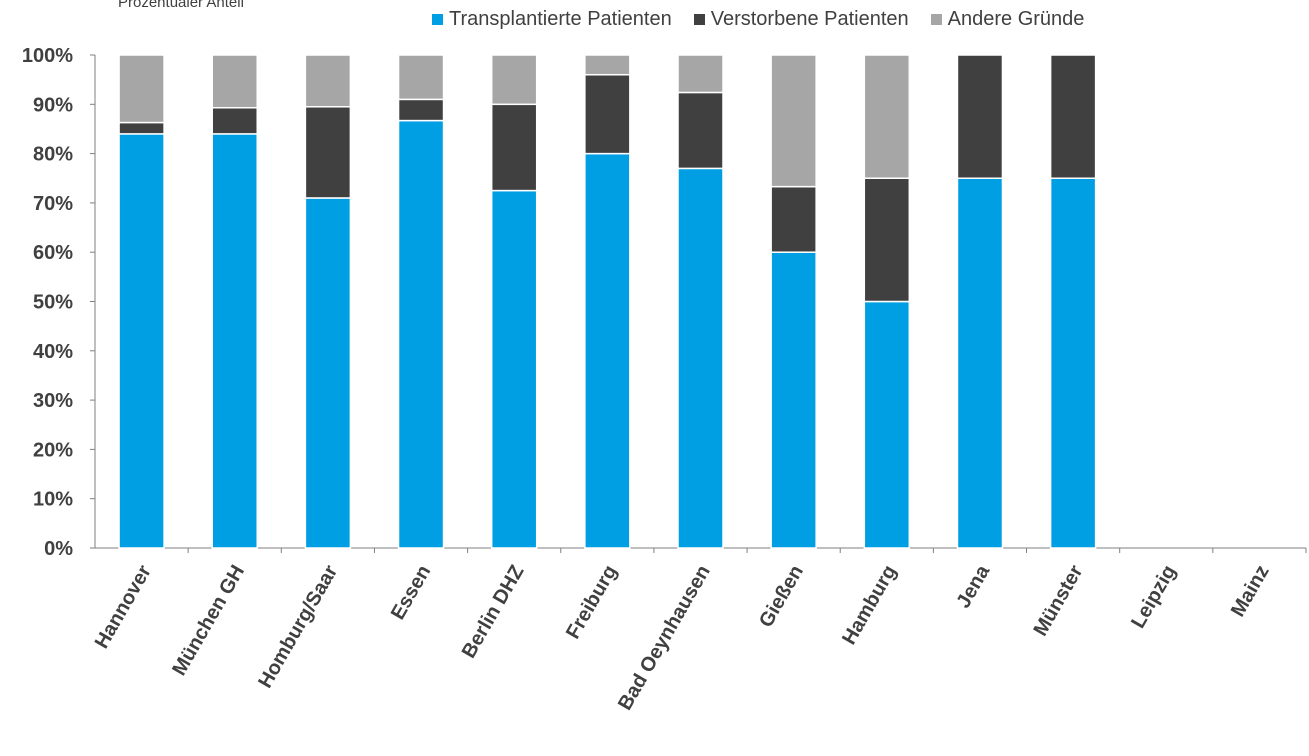  What do you see at coordinates (411, 593) in the screenshot?
I see `x-tick-label: Essen` at bounding box center [411, 593].